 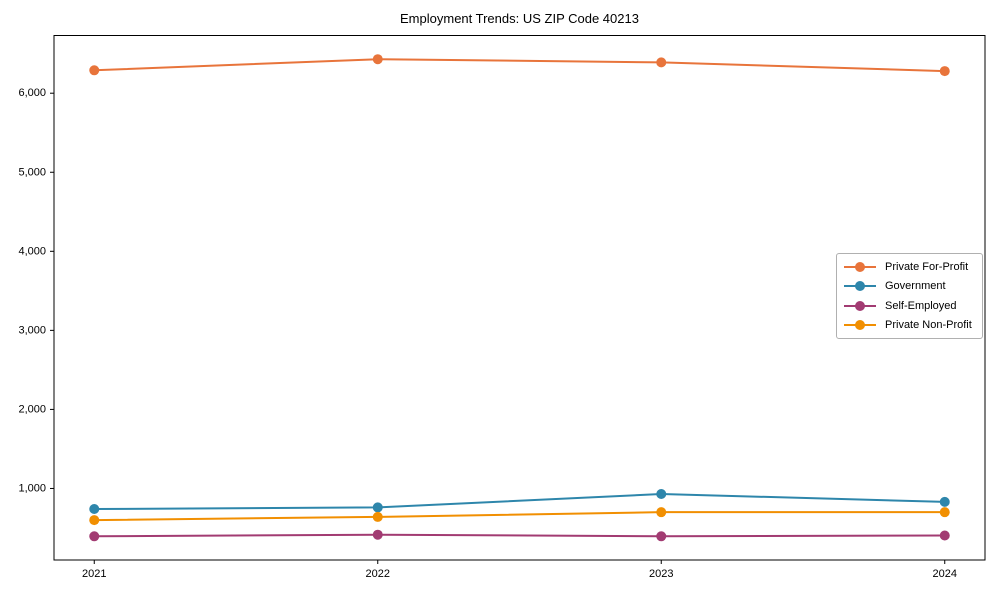 What do you see at coordinates (661, 512) in the screenshot?
I see `data-point-private-non-profit-2023` at bounding box center [661, 512].